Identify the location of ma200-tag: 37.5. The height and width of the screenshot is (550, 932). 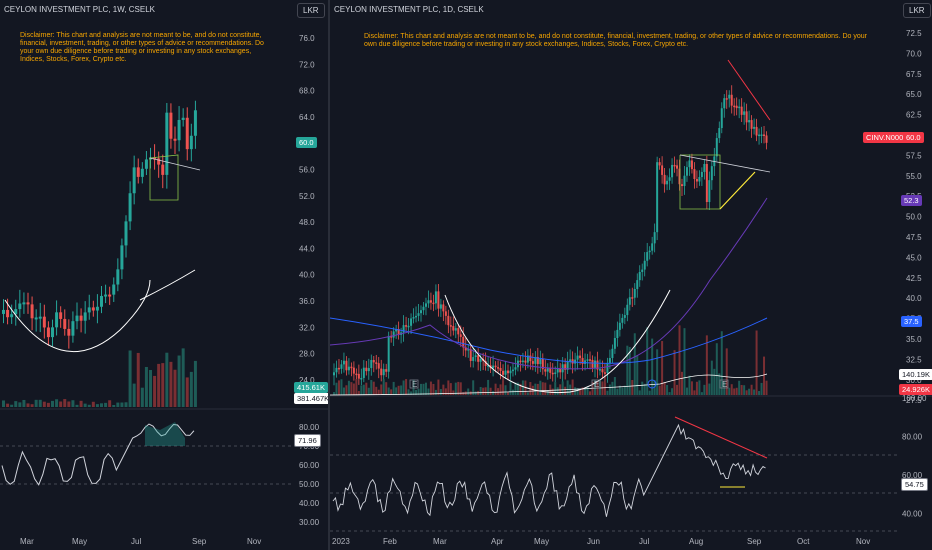
(911, 321).